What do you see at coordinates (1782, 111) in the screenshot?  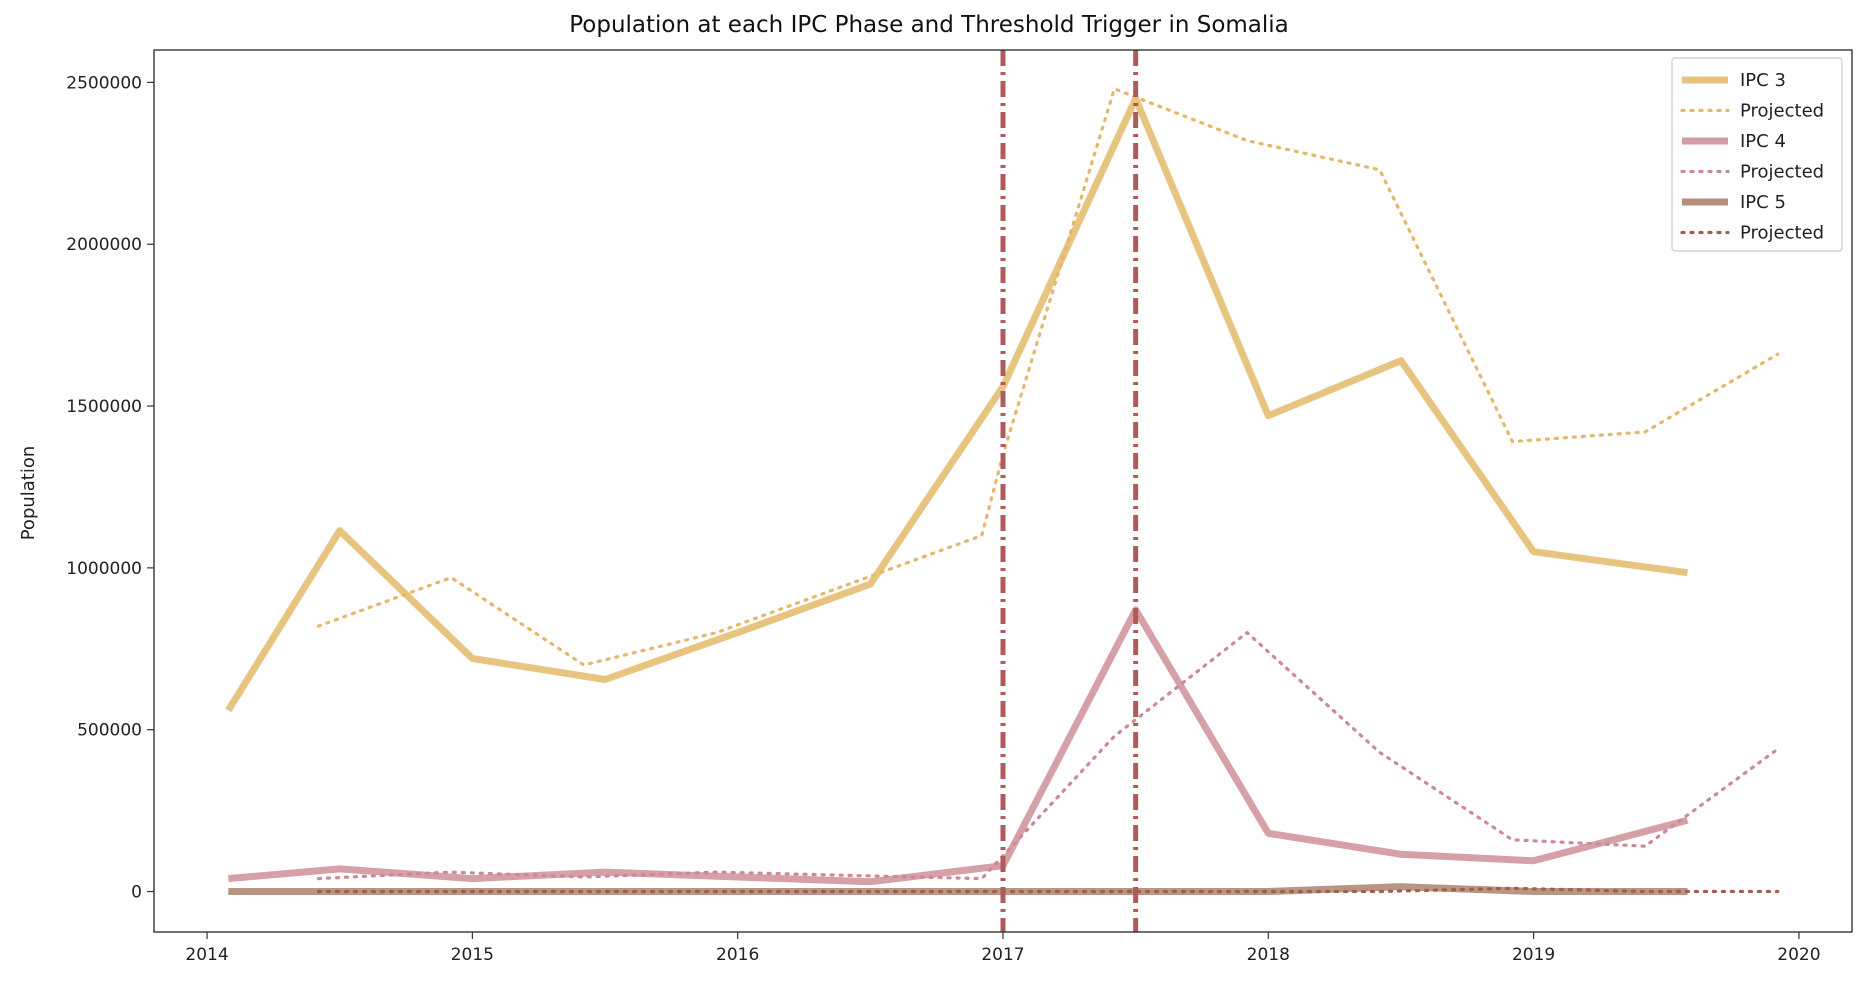 I see `legend-label-1: Projected` at bounding box center [1782, 111].